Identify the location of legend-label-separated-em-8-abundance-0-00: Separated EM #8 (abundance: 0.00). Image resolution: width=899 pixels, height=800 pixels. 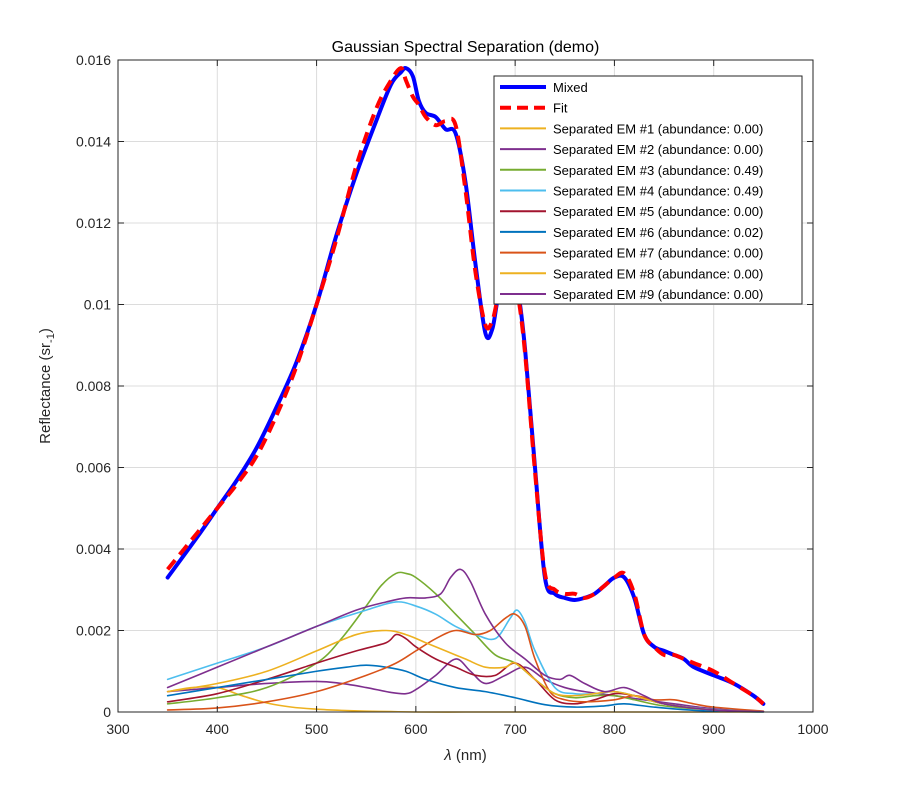
(658, 273).